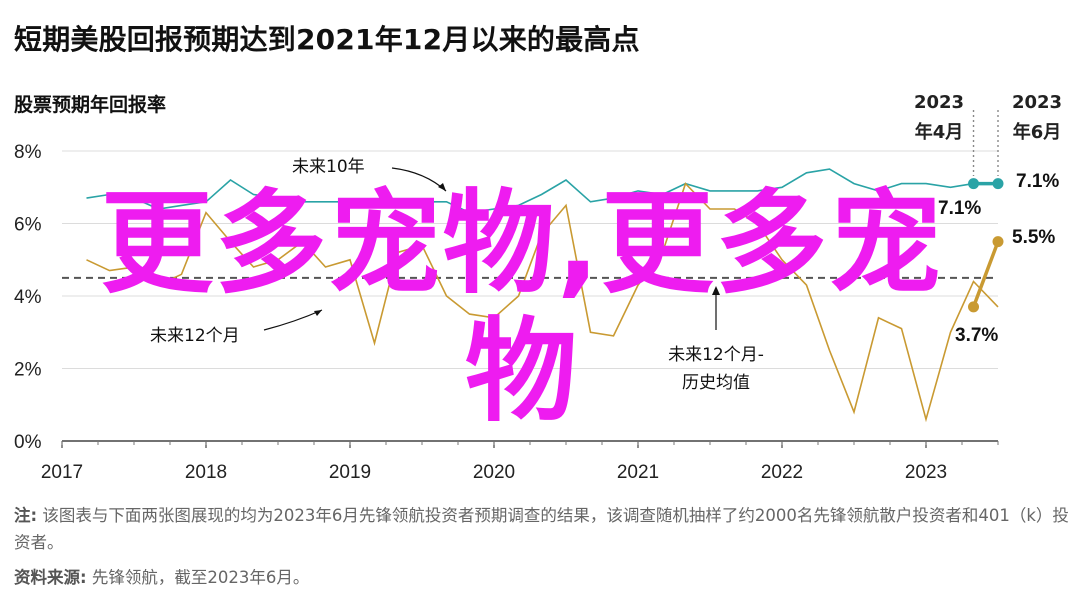 The image size is (1080, 609). Describe the element at coordinates (28, 370) in the screenshot. I see `y-tick-label: 2%` at that location.